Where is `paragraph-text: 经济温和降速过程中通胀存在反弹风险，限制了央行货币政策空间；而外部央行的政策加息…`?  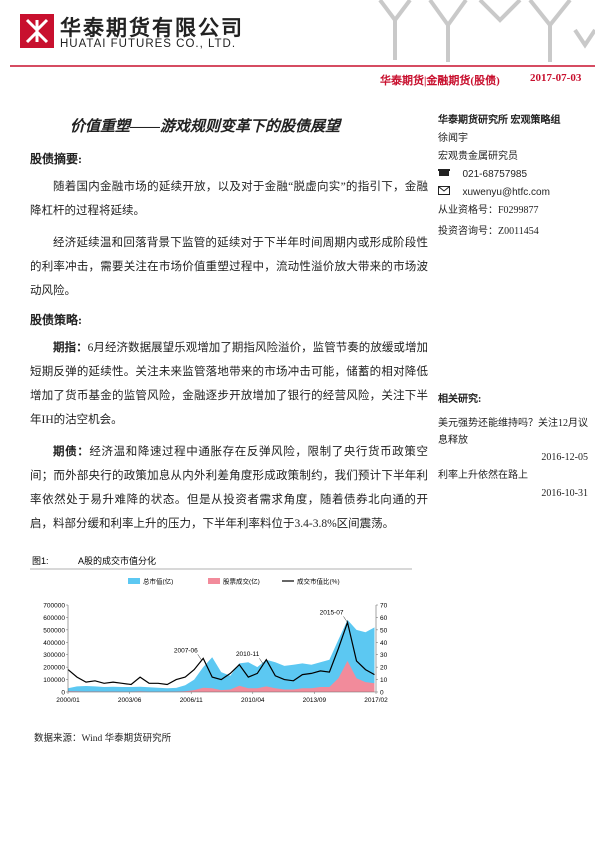 paragraph-text: 经济温和降速过程中通胀存在反弹风险，限制了央行货币政策空间；而外部央行的政策加息… is located at coordinates (229, 488).